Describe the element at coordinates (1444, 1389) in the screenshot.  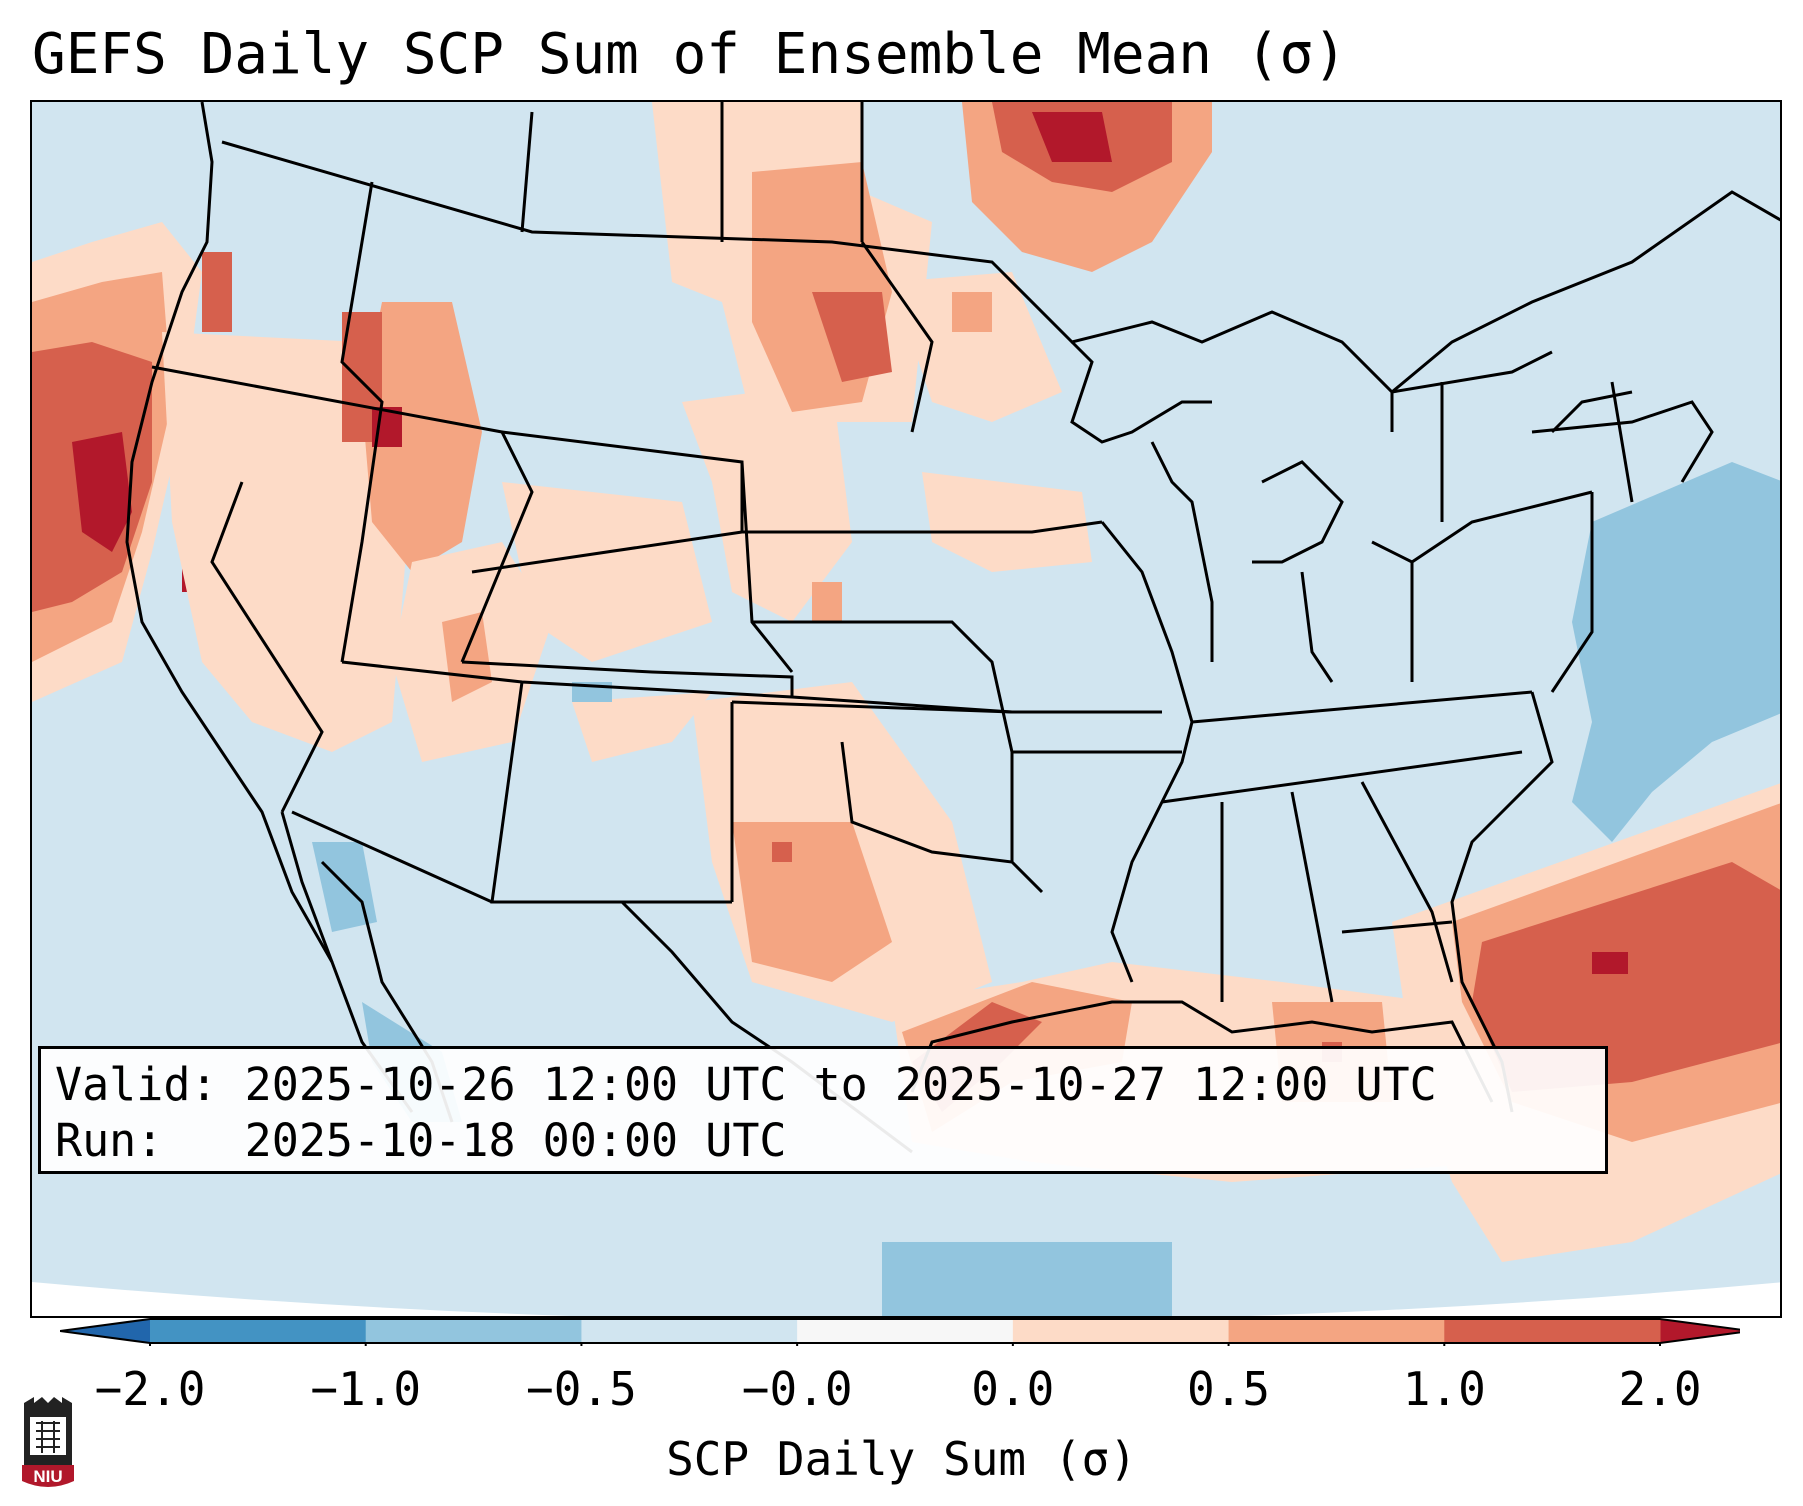
I see `colorbar-tick-label: 1.0` at that location.